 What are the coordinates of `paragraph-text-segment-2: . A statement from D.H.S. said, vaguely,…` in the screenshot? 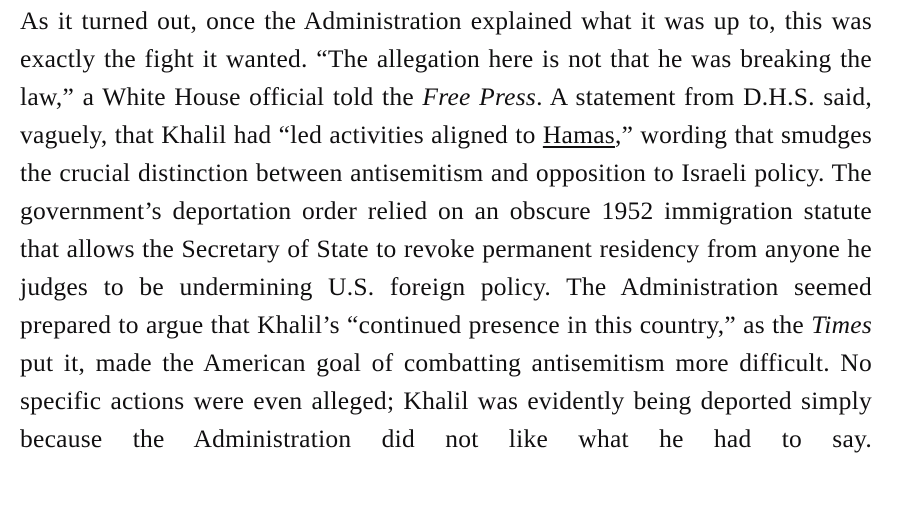 It's located at (446, 115).